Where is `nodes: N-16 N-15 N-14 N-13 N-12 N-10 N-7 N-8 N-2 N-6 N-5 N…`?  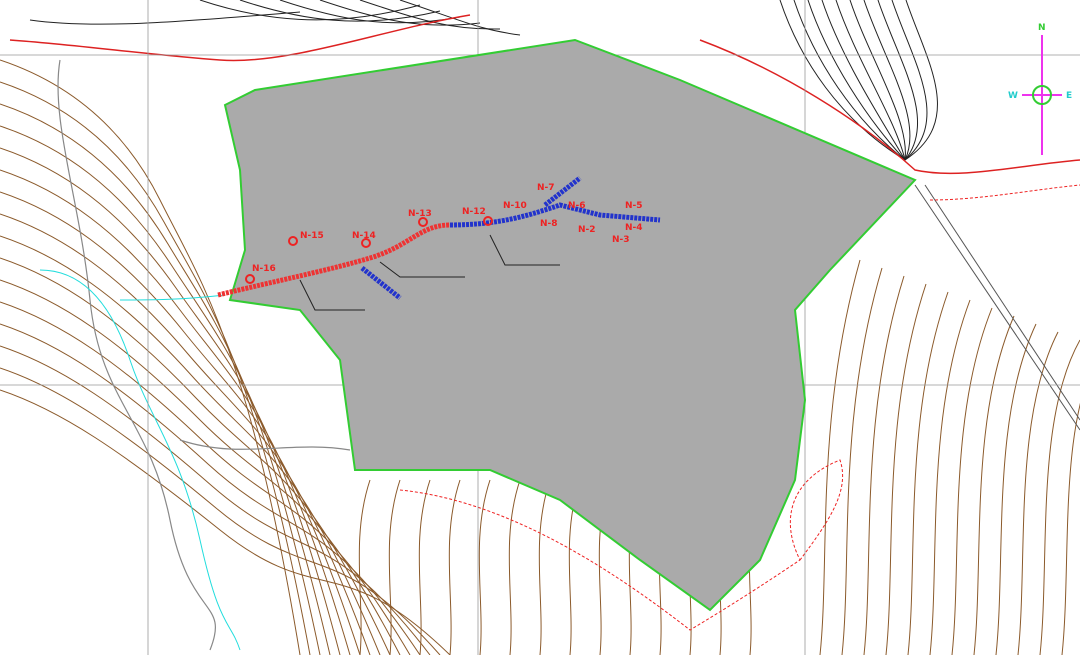
nodes: N-16 N-15 N-14 N-13 N-12 N-10 N-7 N-8 N-2 N-6 N-5 N… is located at coordinates (444, 233).